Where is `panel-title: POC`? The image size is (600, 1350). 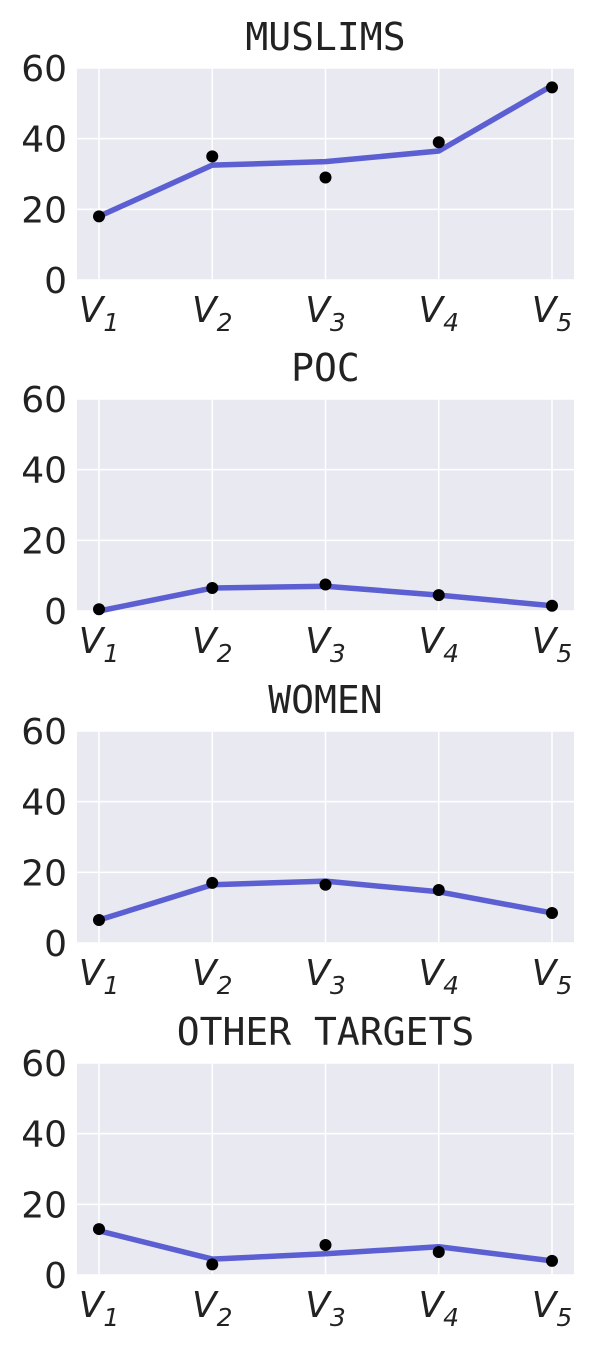 panel-title: POC is located at coordinates (325, 368).